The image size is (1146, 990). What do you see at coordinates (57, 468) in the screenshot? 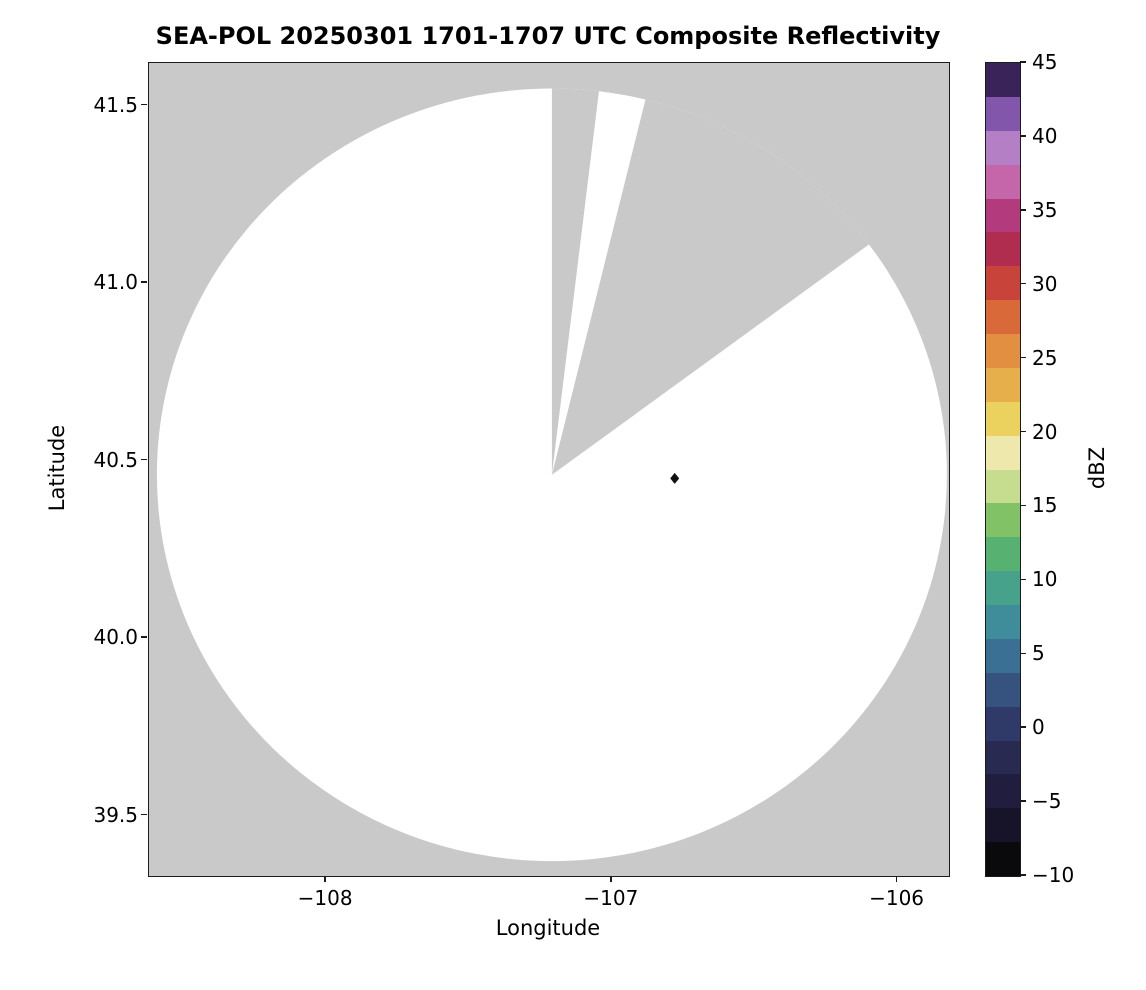
I see `y-axis-label: Latitude` at bounding box center [57, 468].